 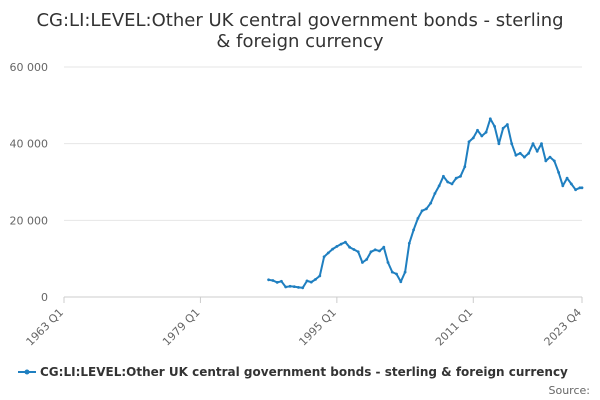 I want to click on y-axis: 0 20 000 40 000 60 000, so click(x=29, y=182).